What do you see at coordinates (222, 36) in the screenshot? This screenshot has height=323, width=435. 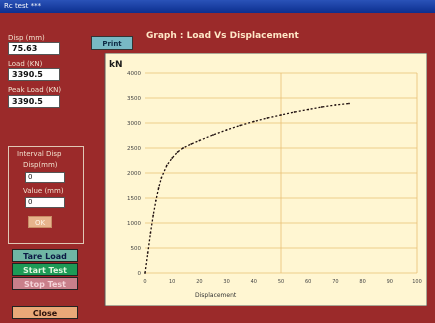 I see `graph-title: Graph : Load Vs Displacement` at bounding box center [222, 36].